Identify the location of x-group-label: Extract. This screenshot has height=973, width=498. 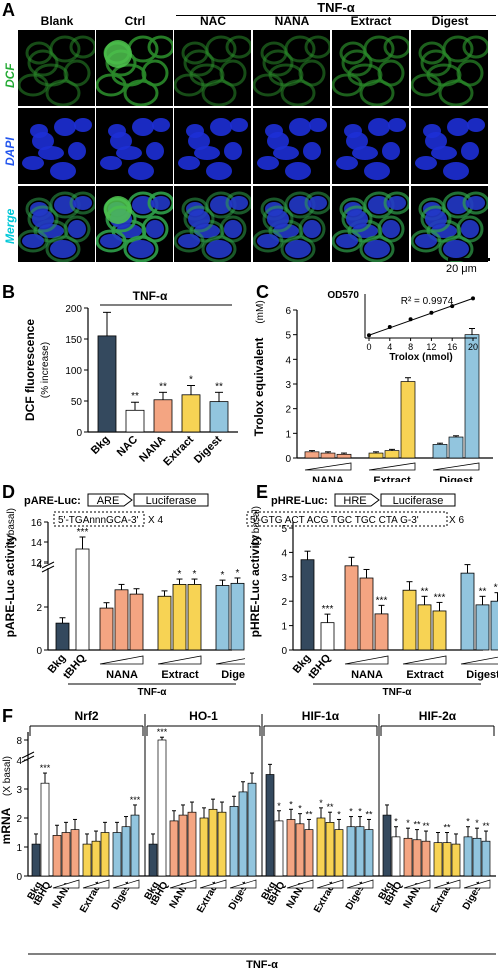
(392, 478).